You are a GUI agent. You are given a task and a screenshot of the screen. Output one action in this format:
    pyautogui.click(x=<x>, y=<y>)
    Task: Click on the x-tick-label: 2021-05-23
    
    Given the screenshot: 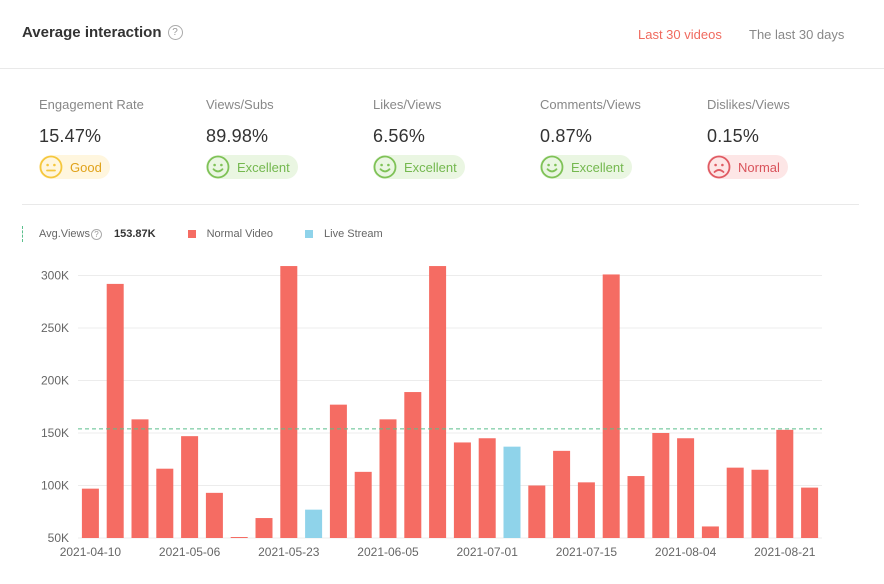 What is the action you would take?
    pyautogui.click(x=289, y=552)
    